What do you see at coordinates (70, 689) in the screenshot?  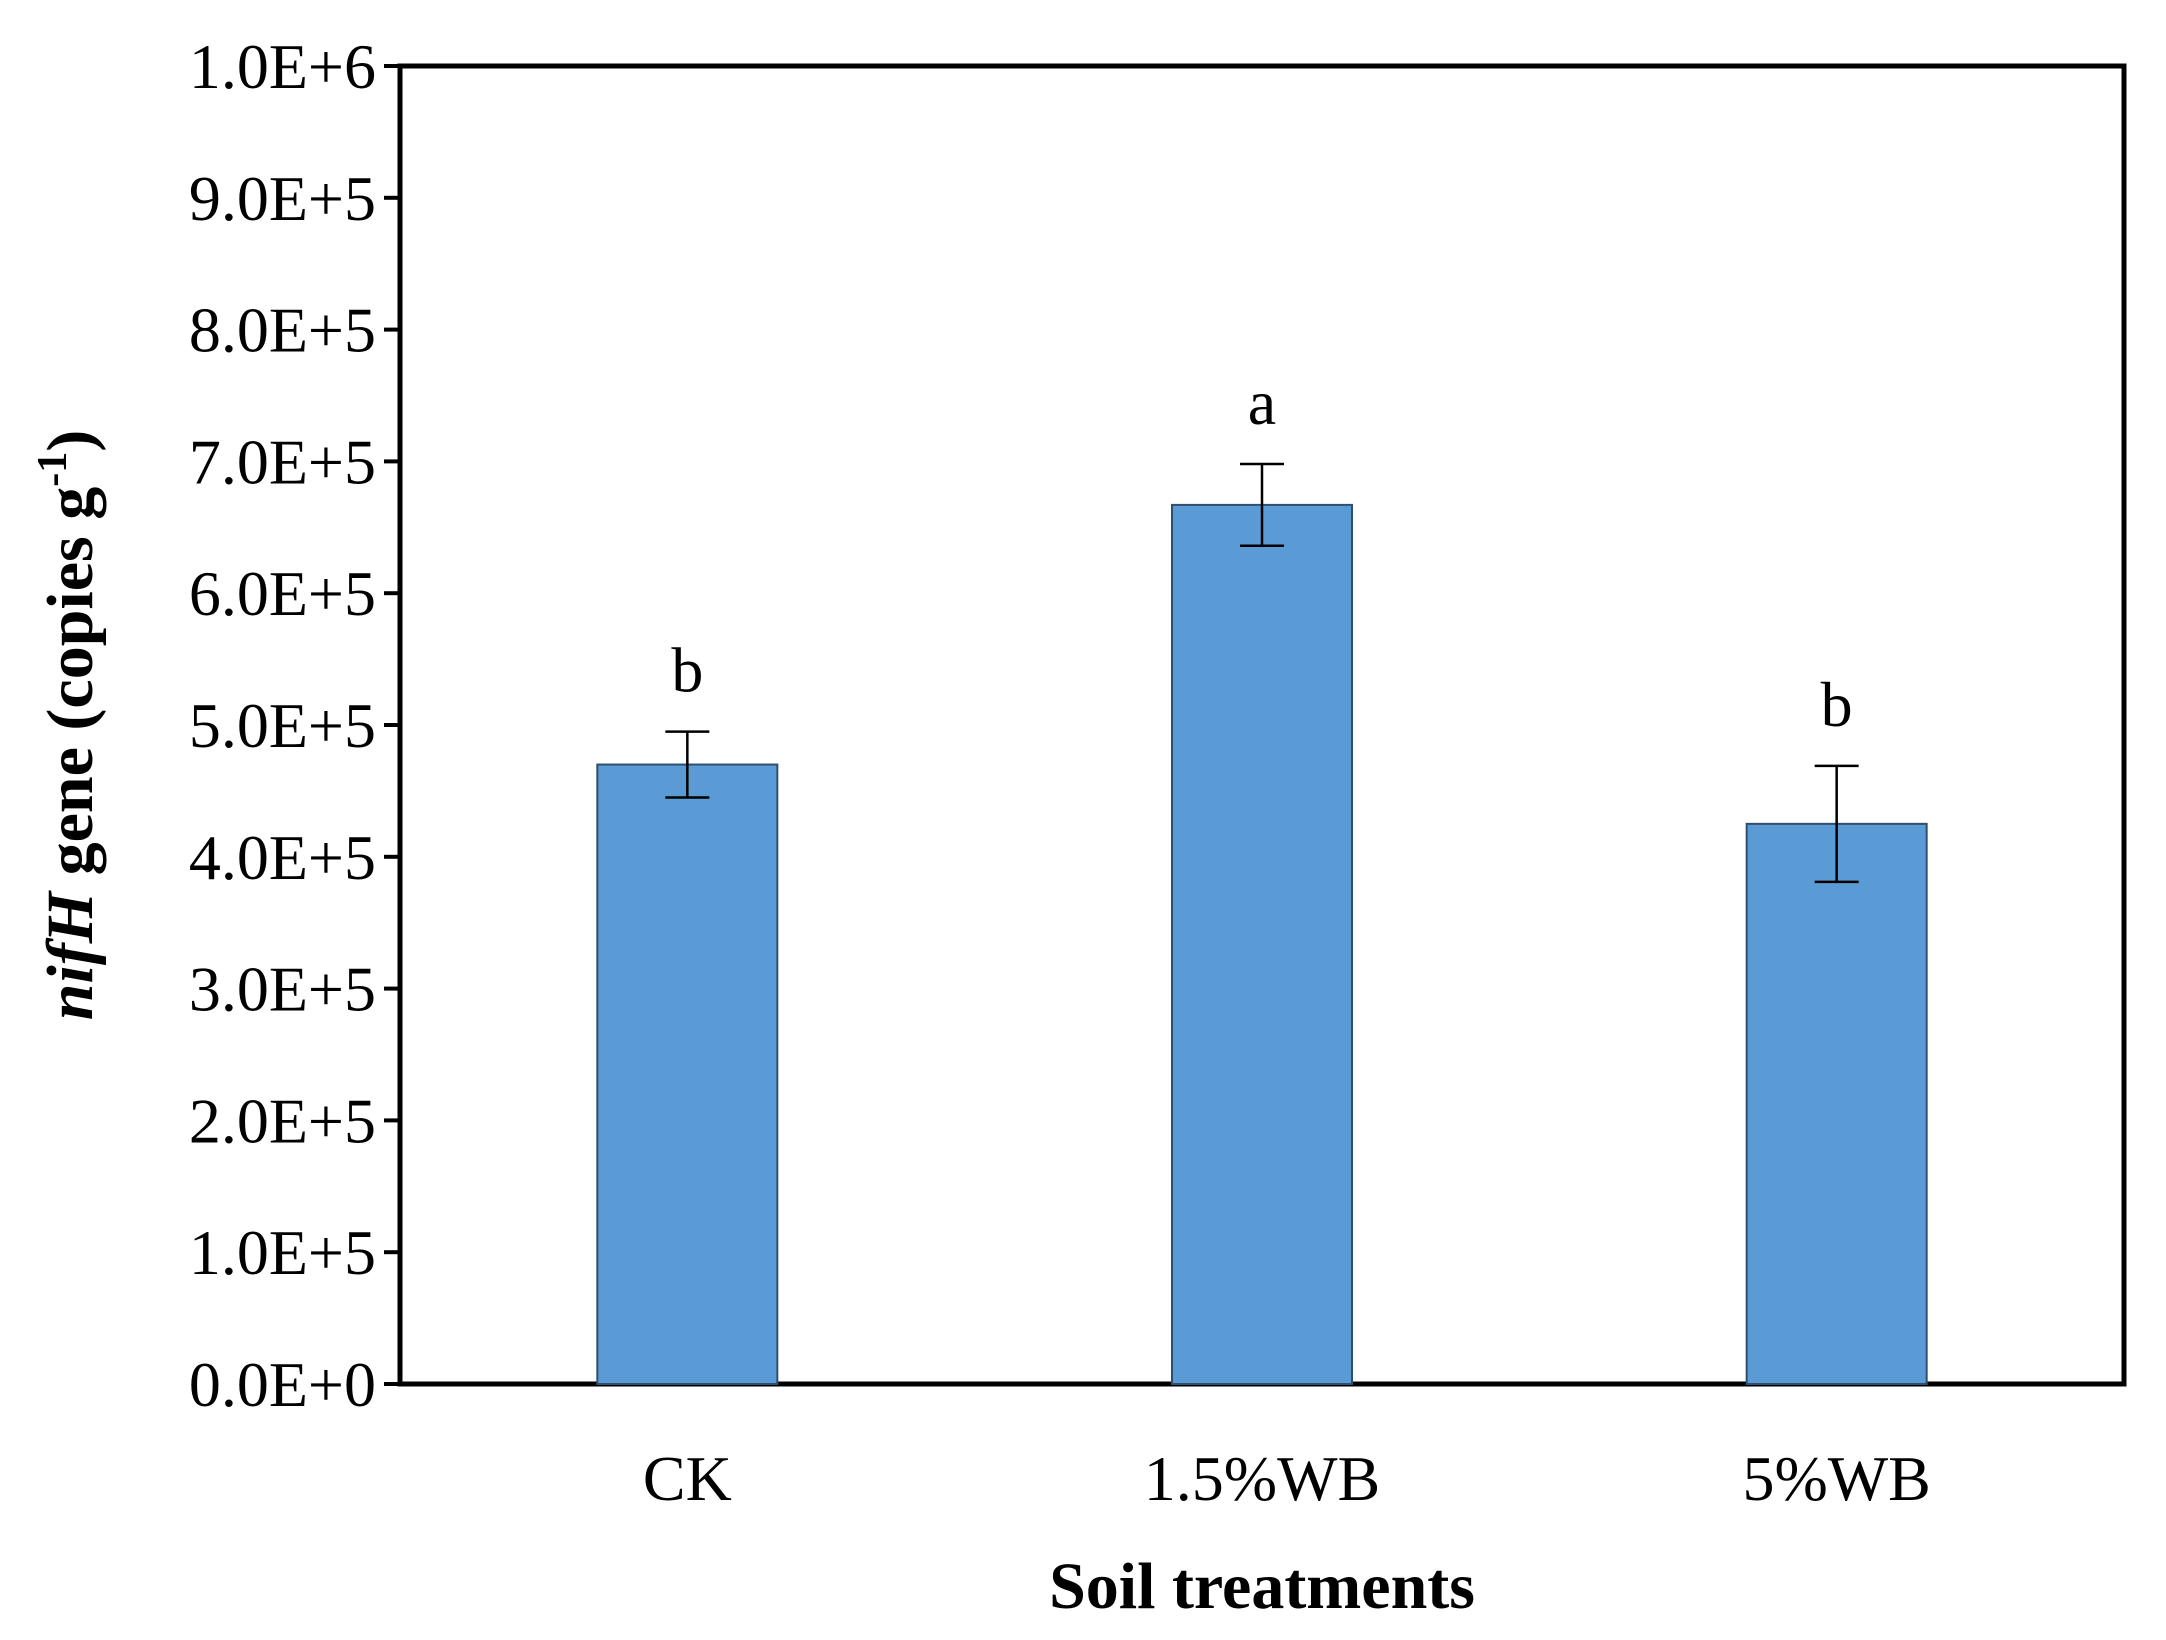 I see `y-axis-title-main: gene (copies g` at bounding box center [70, 689].